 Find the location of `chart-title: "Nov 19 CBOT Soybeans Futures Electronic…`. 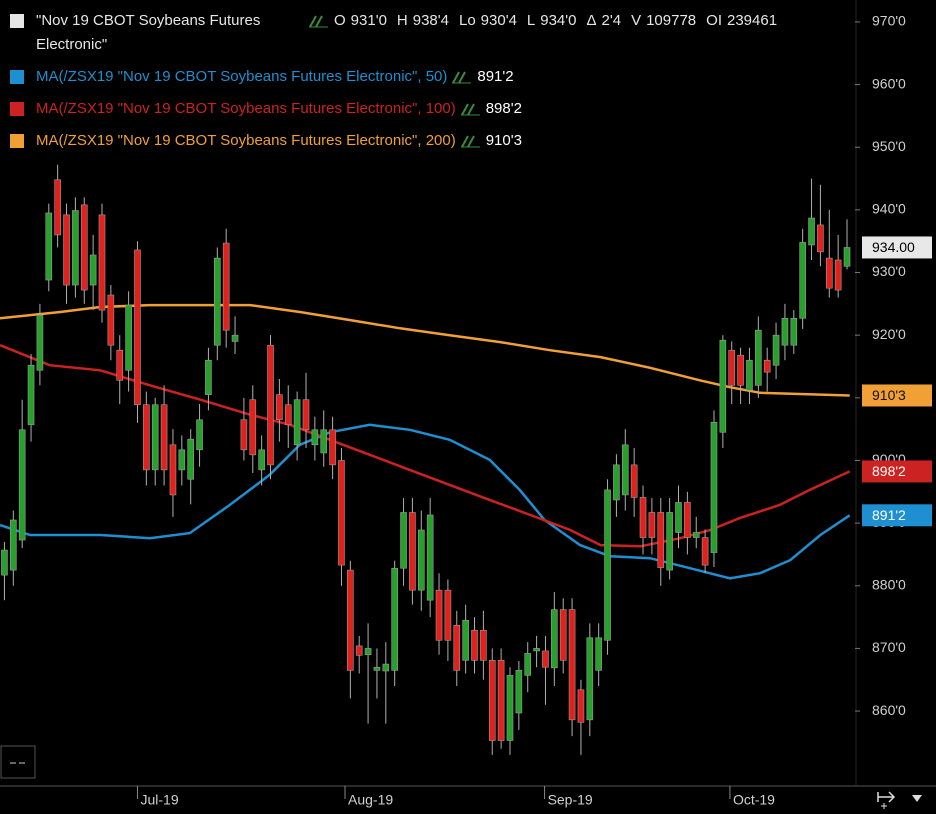

chart-title: "Nov 19 CBOT Soybeans Futures Electronic… is located at coordinates (148, 32).